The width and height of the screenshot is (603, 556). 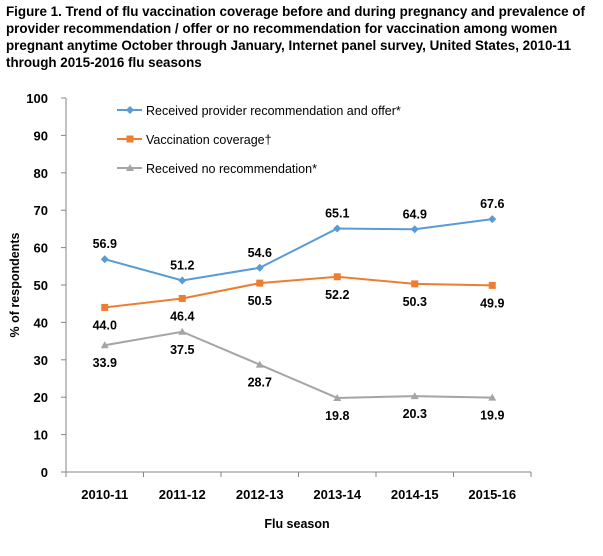 What do you see at coordinates (41, 285) in the screenshot?
I see `y-tick-label: 50` at bounding box center [41, 285].